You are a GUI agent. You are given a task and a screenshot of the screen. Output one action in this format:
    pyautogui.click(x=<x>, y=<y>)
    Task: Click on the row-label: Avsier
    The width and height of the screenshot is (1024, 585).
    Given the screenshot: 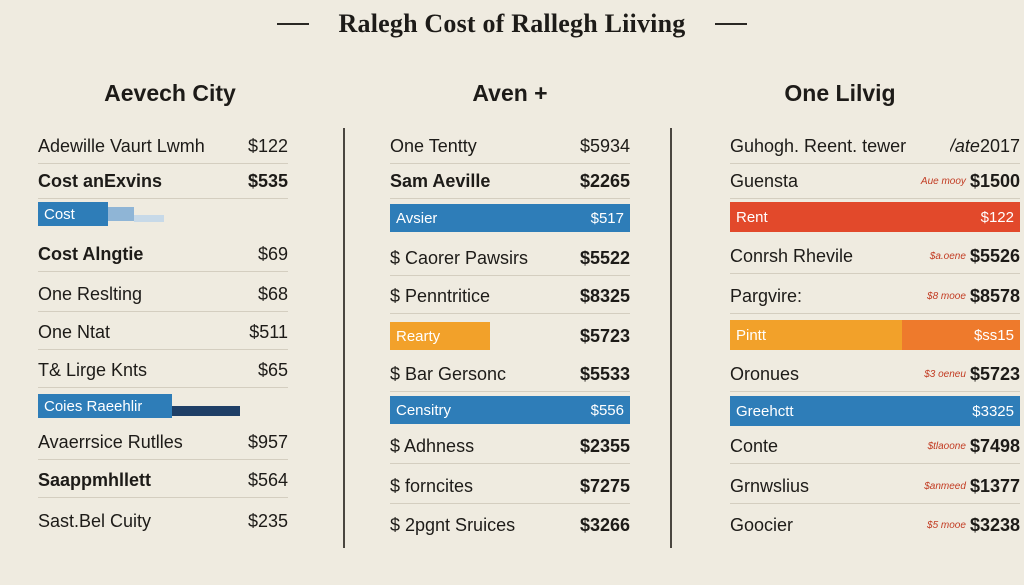 What is the action you would take?
    pyautogui.click(x=417, y=218)
    